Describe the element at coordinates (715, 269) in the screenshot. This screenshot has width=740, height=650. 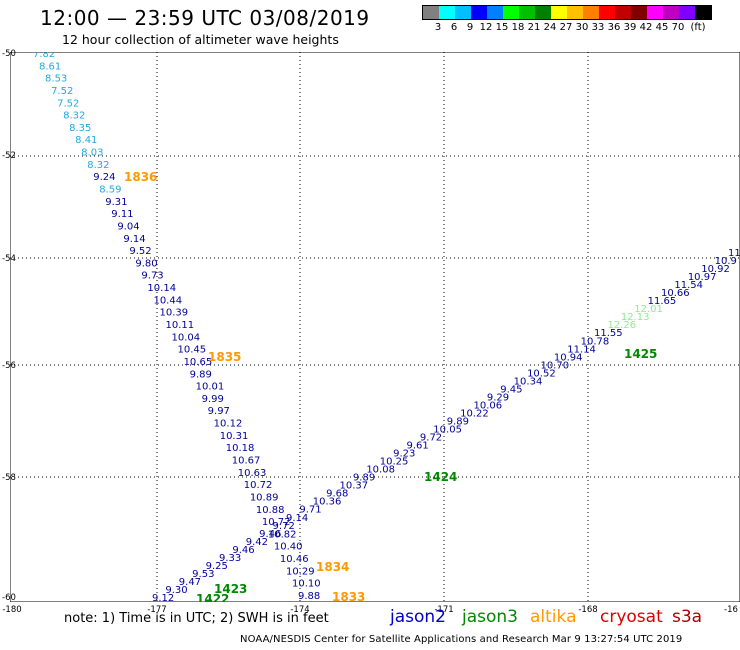
I see `wave-height-value: 10.92` at that location.